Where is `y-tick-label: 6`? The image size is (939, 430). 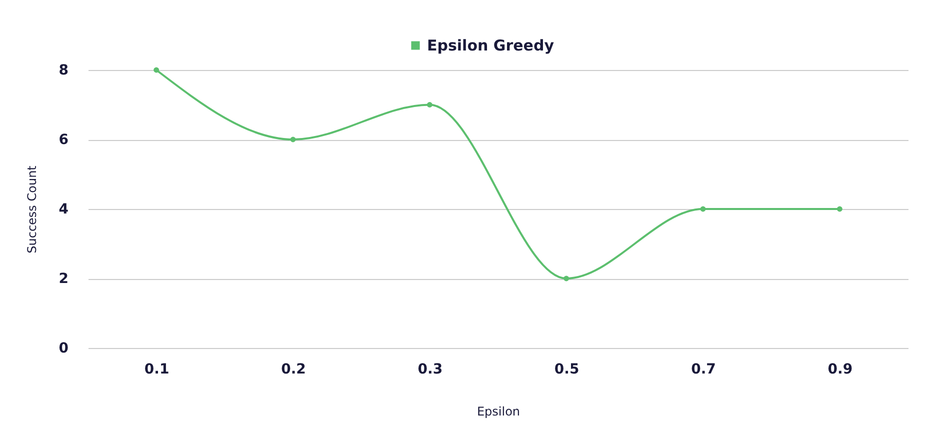 y-tick-label: 6 is located at coordinates (63, 140).